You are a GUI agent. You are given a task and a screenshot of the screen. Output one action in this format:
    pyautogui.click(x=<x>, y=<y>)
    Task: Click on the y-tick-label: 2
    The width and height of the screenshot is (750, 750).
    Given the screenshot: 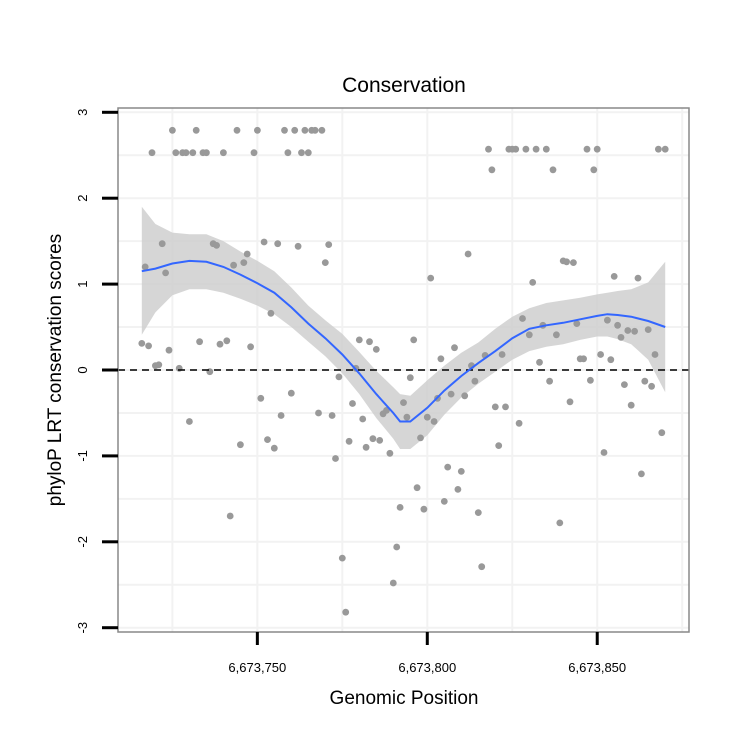 What is the action you would take?
    pyautogui.click(x=82, y=198)
    